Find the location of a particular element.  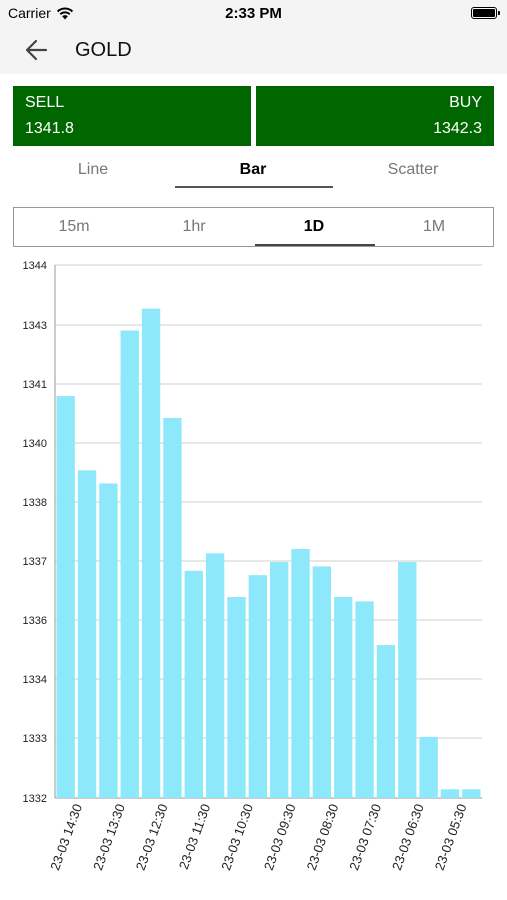

y-tick-label: 1340 is located at coordinates (35, 444).